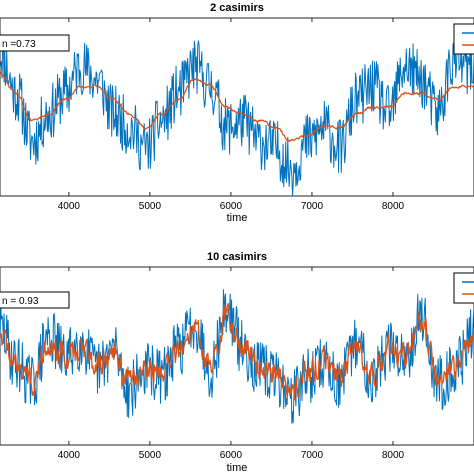  What do you see at coordinates (231, 455) in the screenshot?
I see `panel-bottom-xtick-label: 6000` at bounding box center [231, 455].